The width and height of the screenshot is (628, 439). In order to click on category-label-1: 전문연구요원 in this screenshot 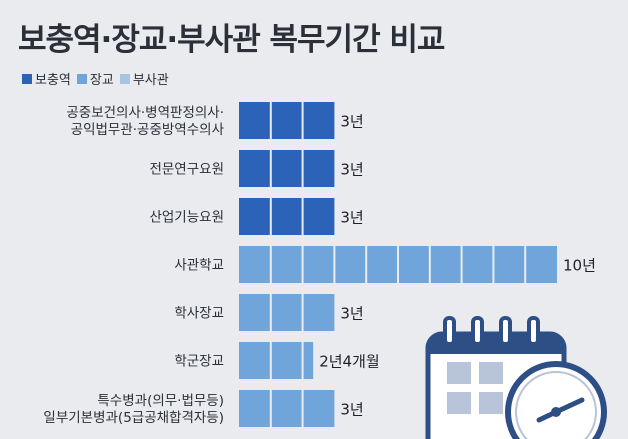, I will do `click(186, 170)`.